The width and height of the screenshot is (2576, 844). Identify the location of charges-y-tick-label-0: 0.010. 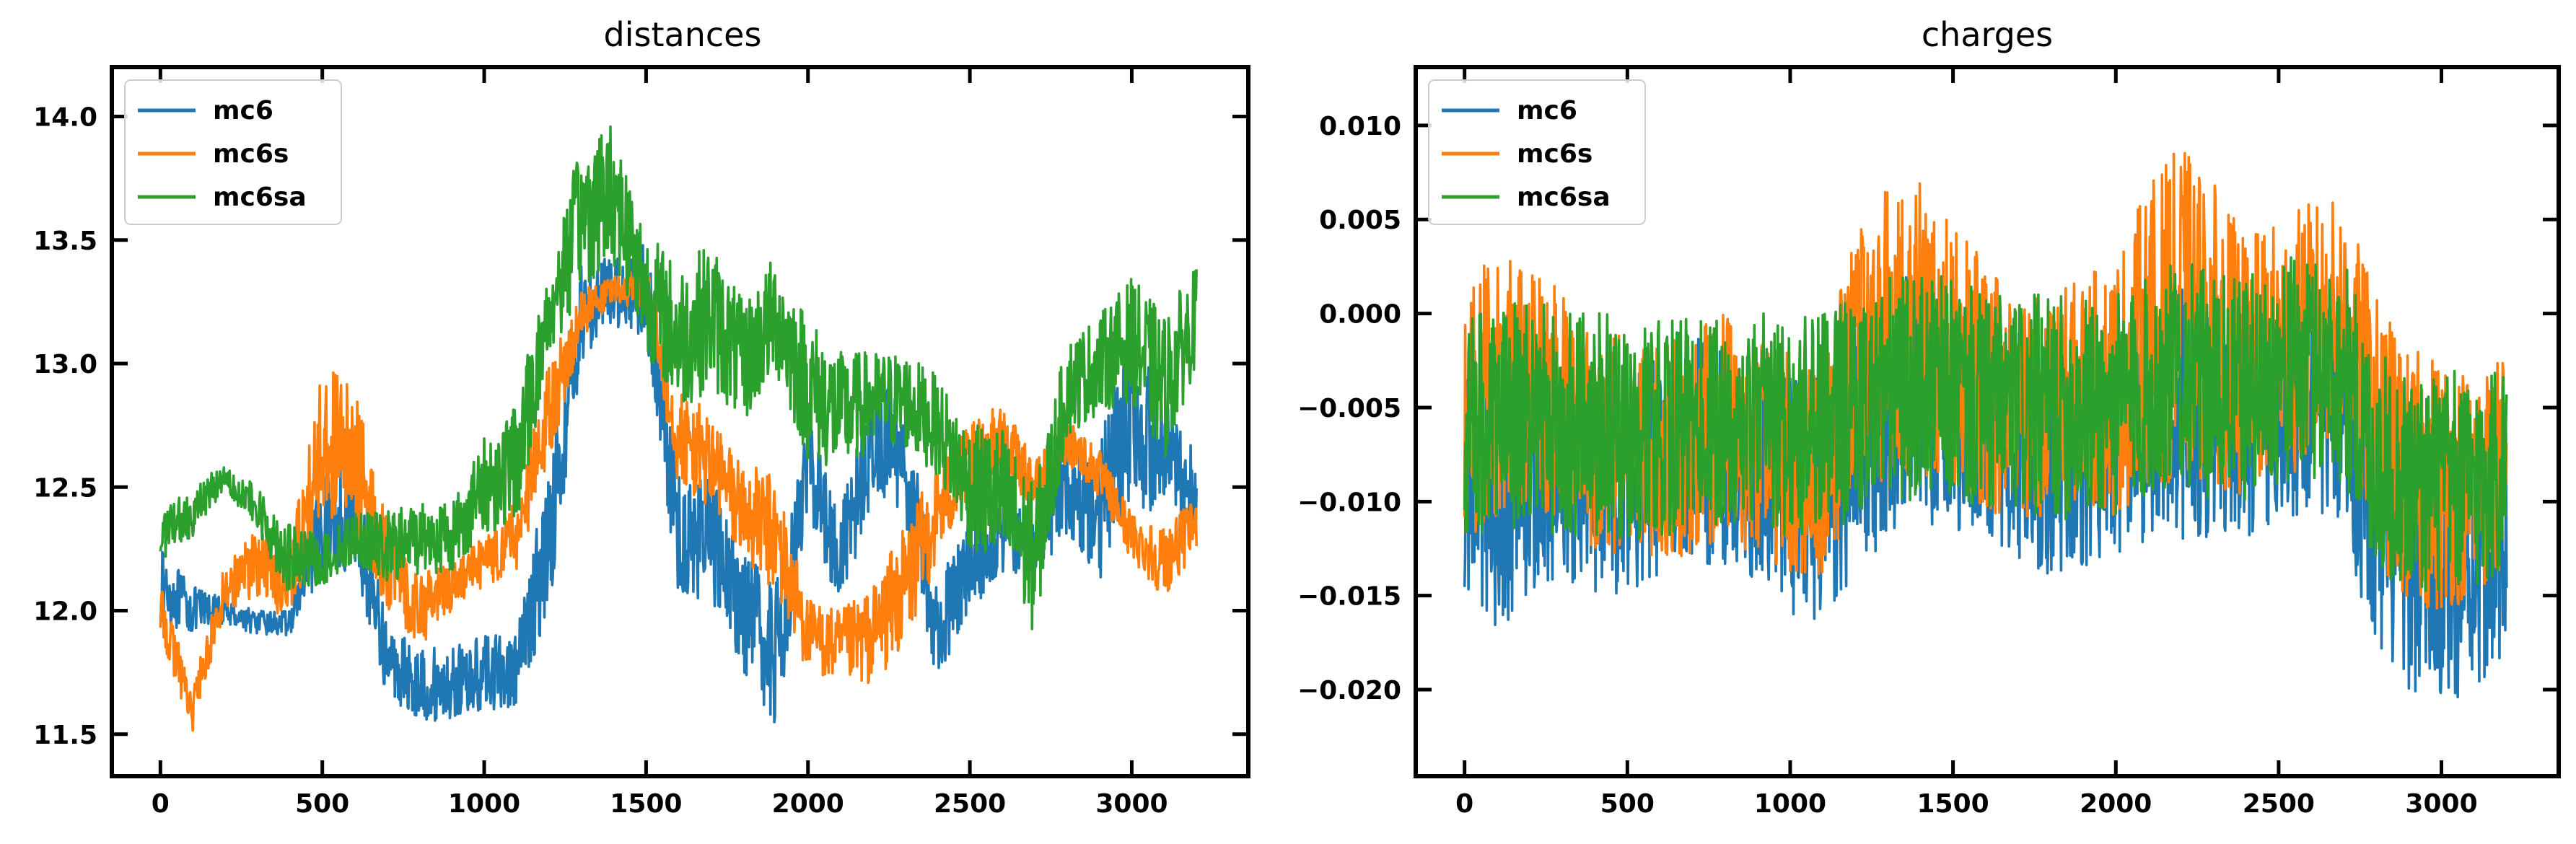
(1360, 126).